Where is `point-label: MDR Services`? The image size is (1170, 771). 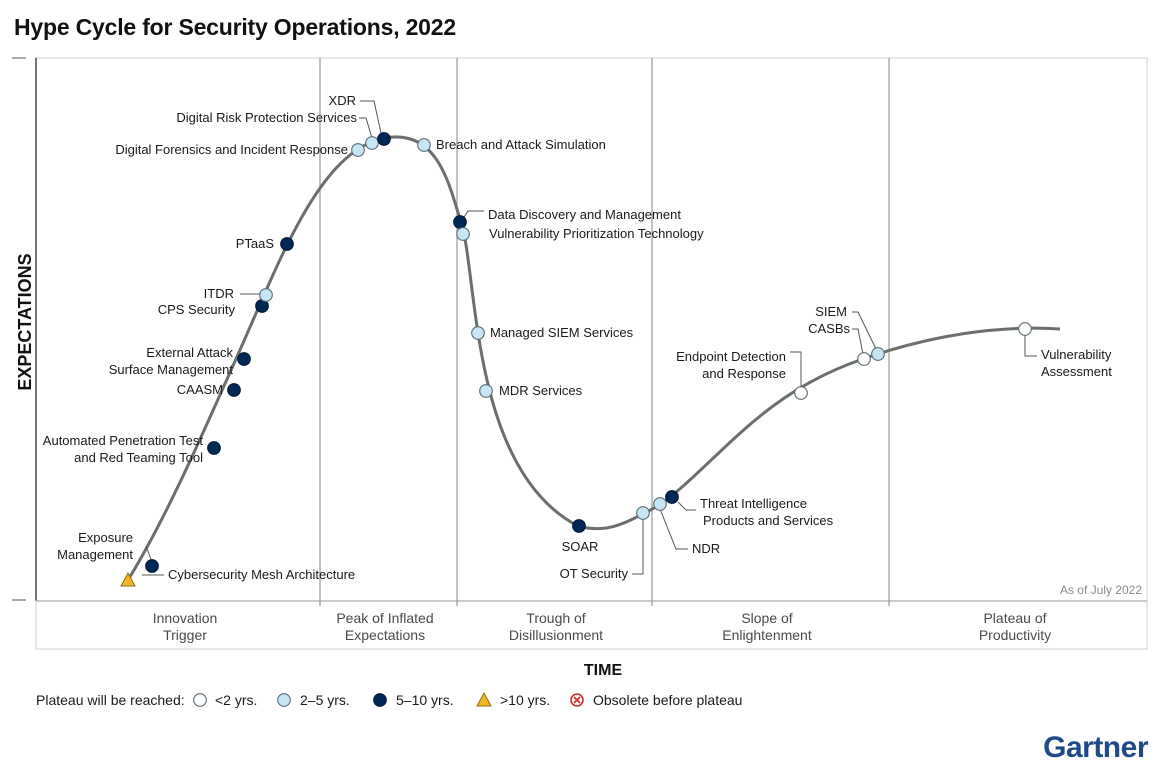
point-label: MDR Services is located at coordinates (541, 390).